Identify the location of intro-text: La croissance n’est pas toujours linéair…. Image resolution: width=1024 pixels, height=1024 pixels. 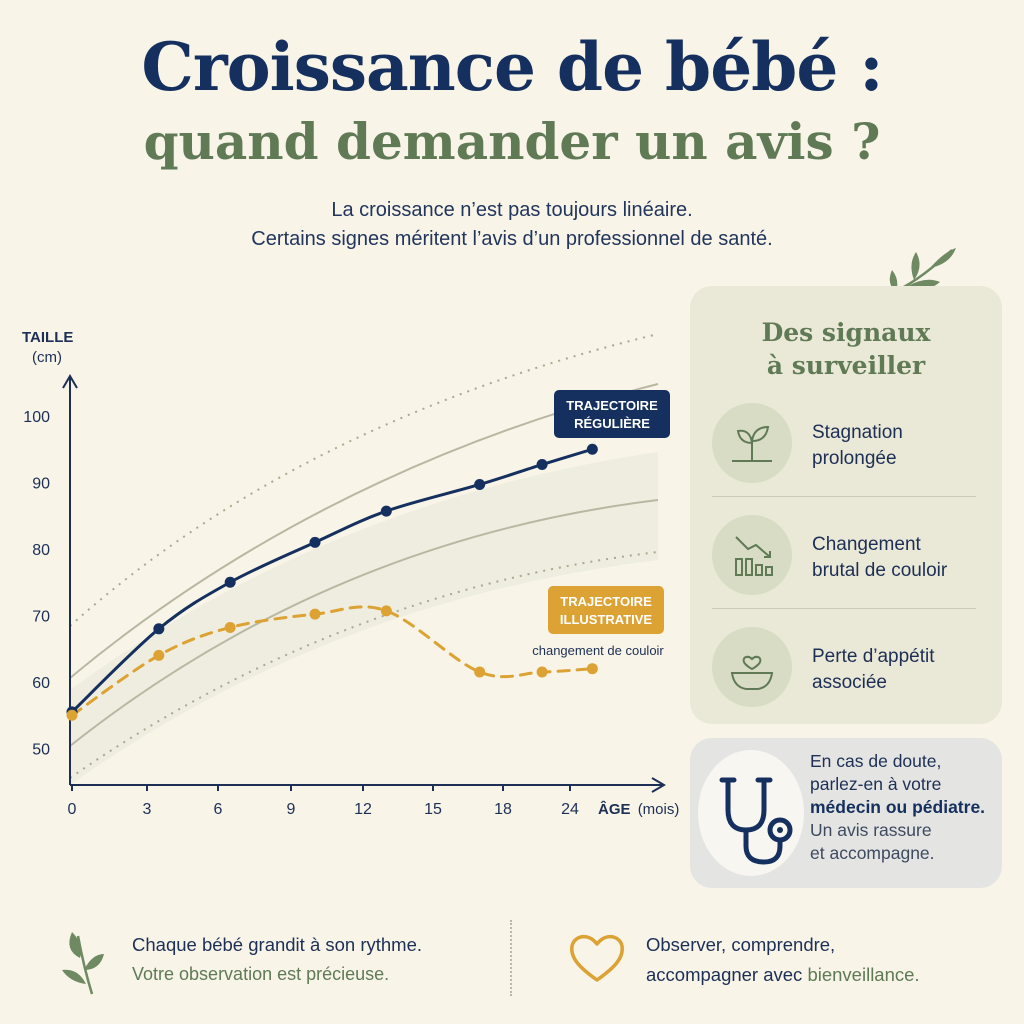
(512, 225).